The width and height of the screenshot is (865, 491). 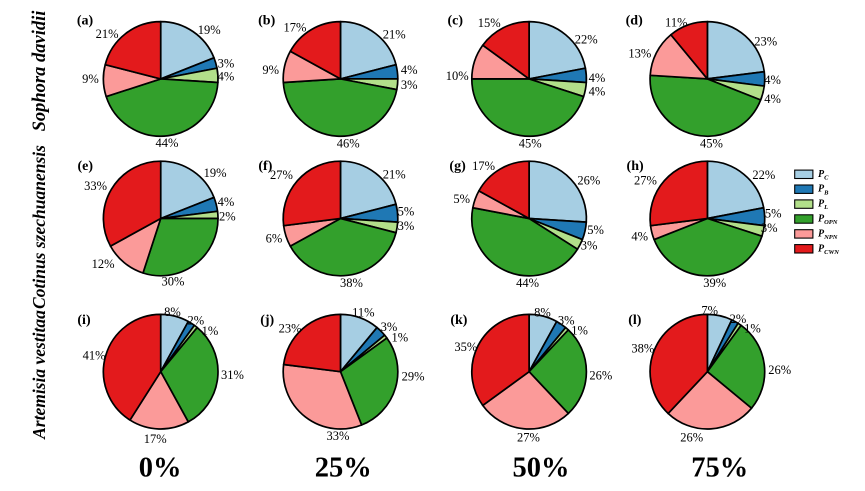 What do you see at coordinates (823, 205) in the screenshot?
I see `svg-text: PL` at bounding box center [823, 205].